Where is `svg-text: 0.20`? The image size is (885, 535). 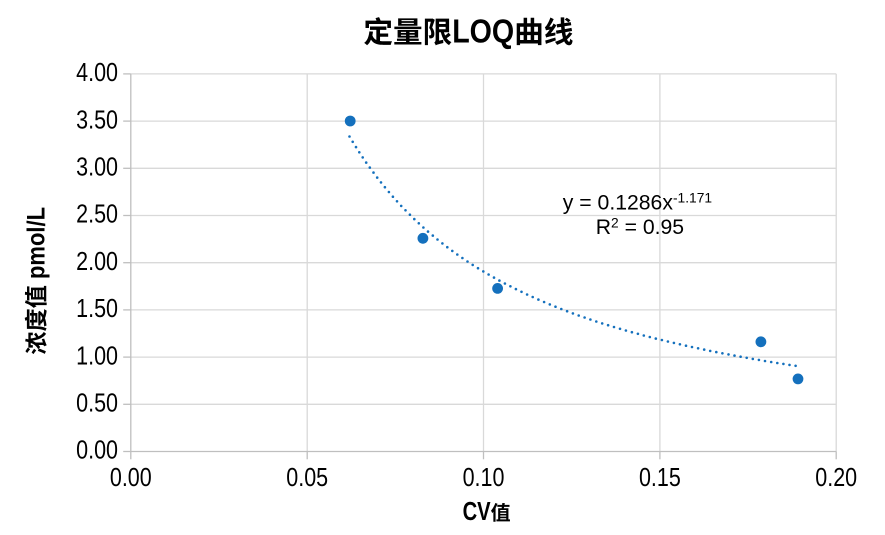 svg-text: 0.20 is located at coordinates (836, 478).